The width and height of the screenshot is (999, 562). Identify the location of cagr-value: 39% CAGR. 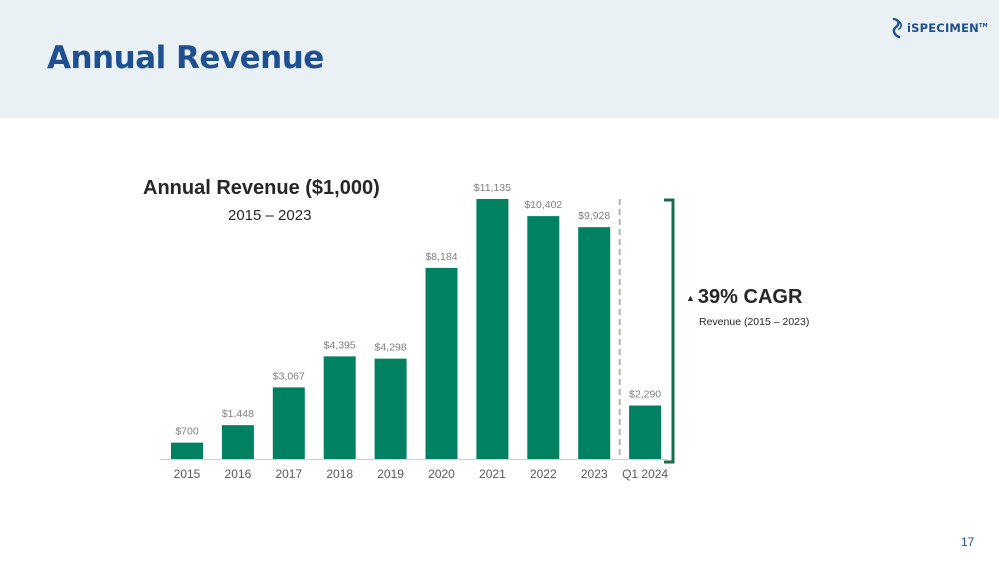
(750, 297).